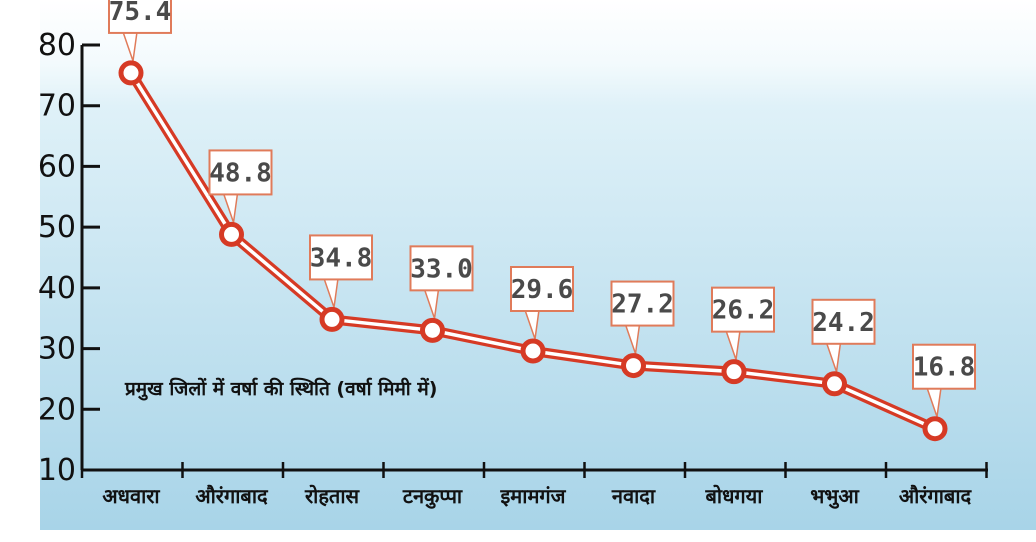 This screenshot has height=542, width=1036. I want to click on data-label-text: 34.8, so click(341, 258).